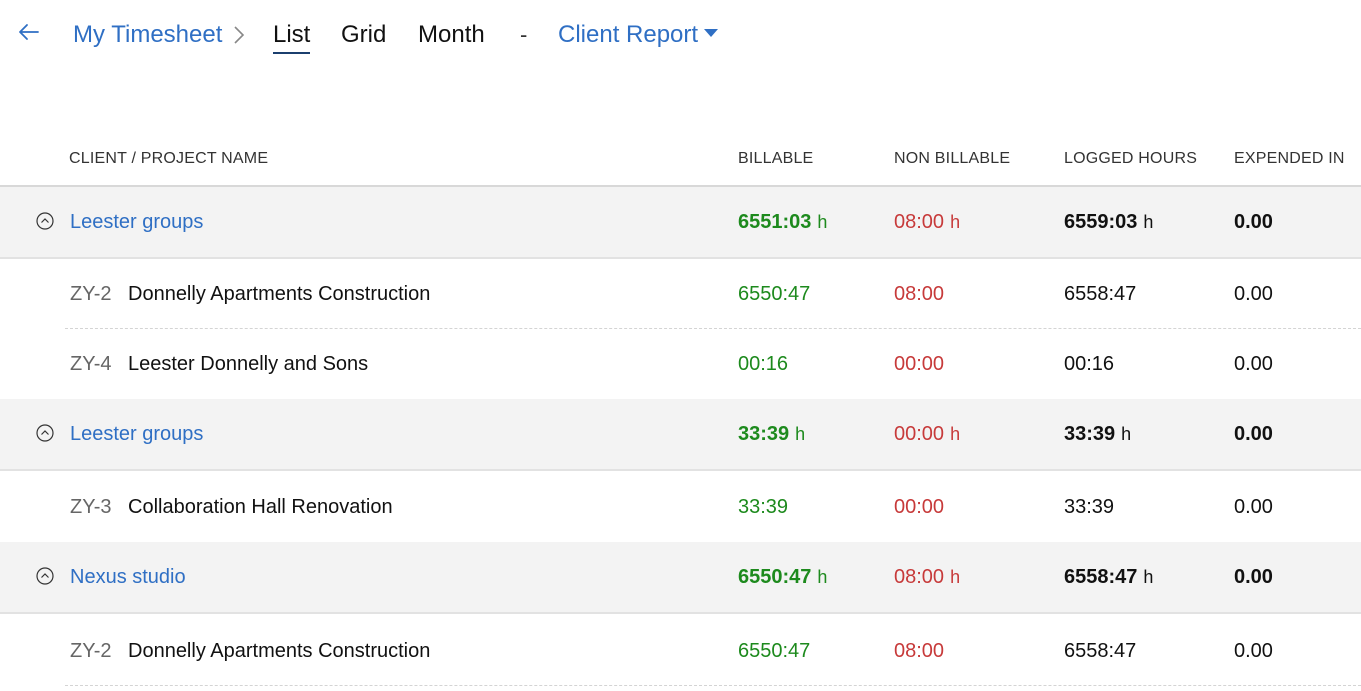  What do you see at coordinates (680, 435) in the screenshot?
I see `client-group-row: Leester groups 33:39 h 00:00 h 33:39 h 0.00` at bounding box center [680, 435].